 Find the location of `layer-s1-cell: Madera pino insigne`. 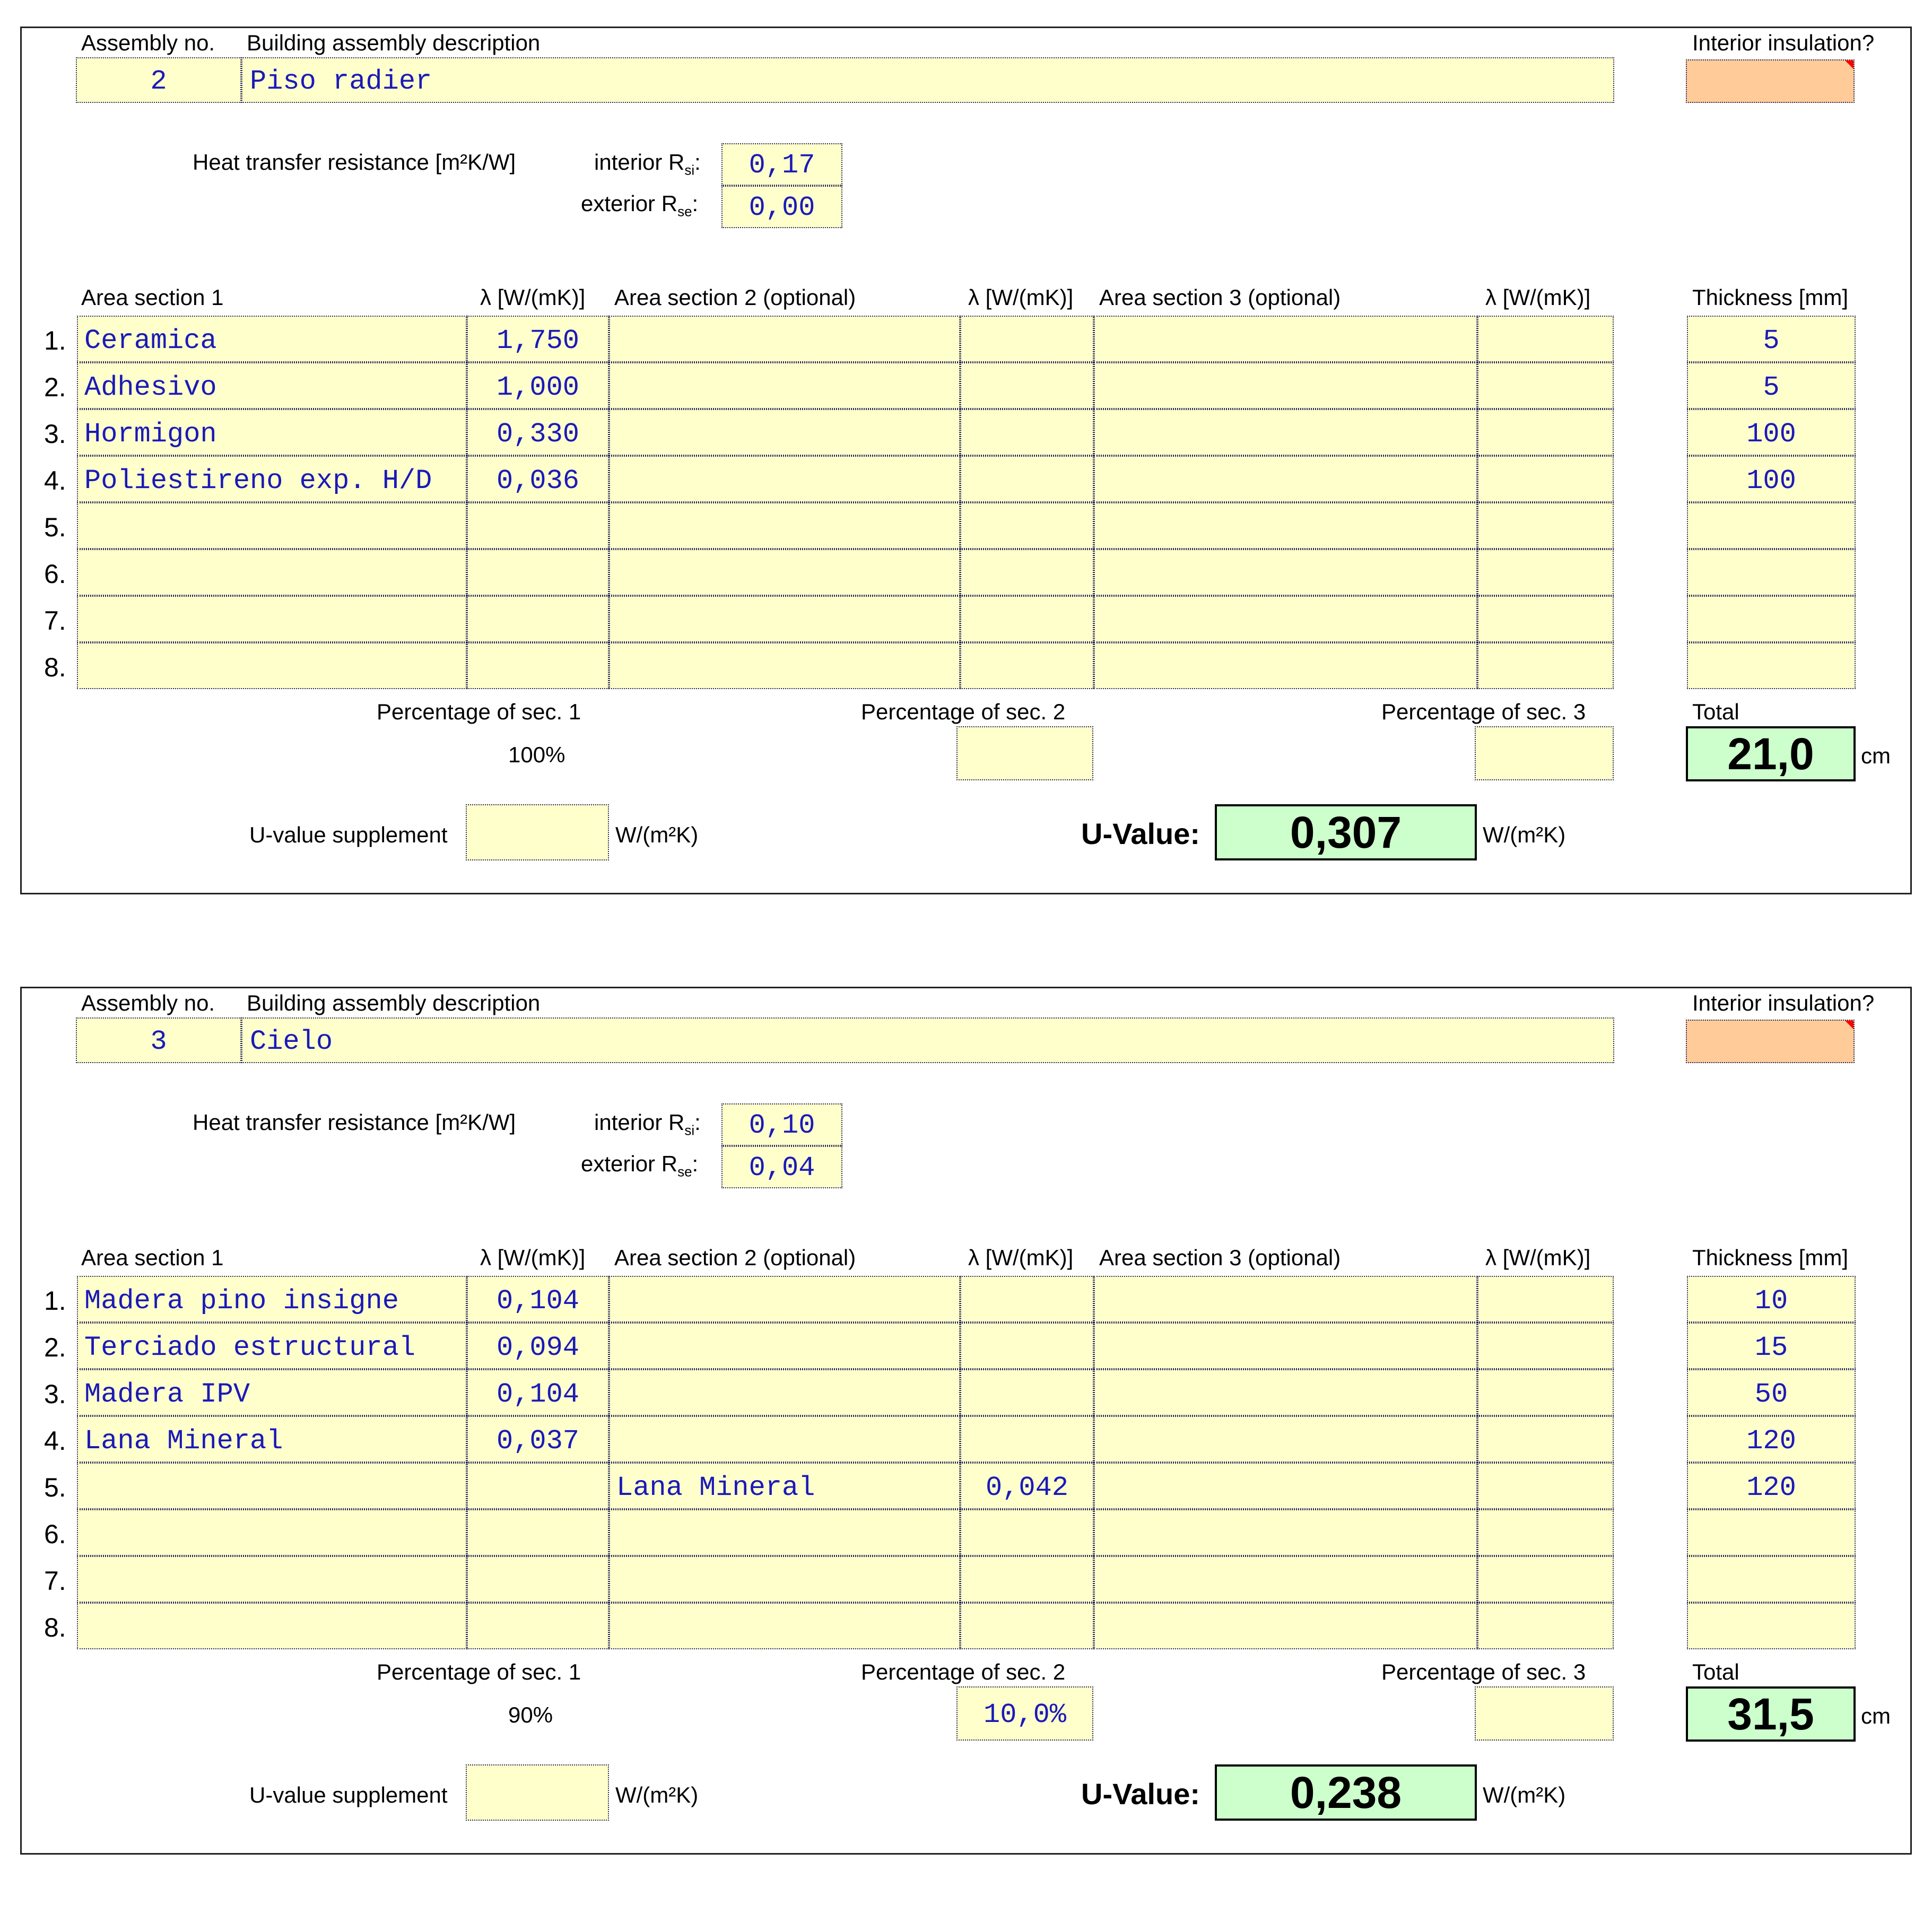

layer-s1-cell: Madera pino insigne is located at coordinates (272, 1299).